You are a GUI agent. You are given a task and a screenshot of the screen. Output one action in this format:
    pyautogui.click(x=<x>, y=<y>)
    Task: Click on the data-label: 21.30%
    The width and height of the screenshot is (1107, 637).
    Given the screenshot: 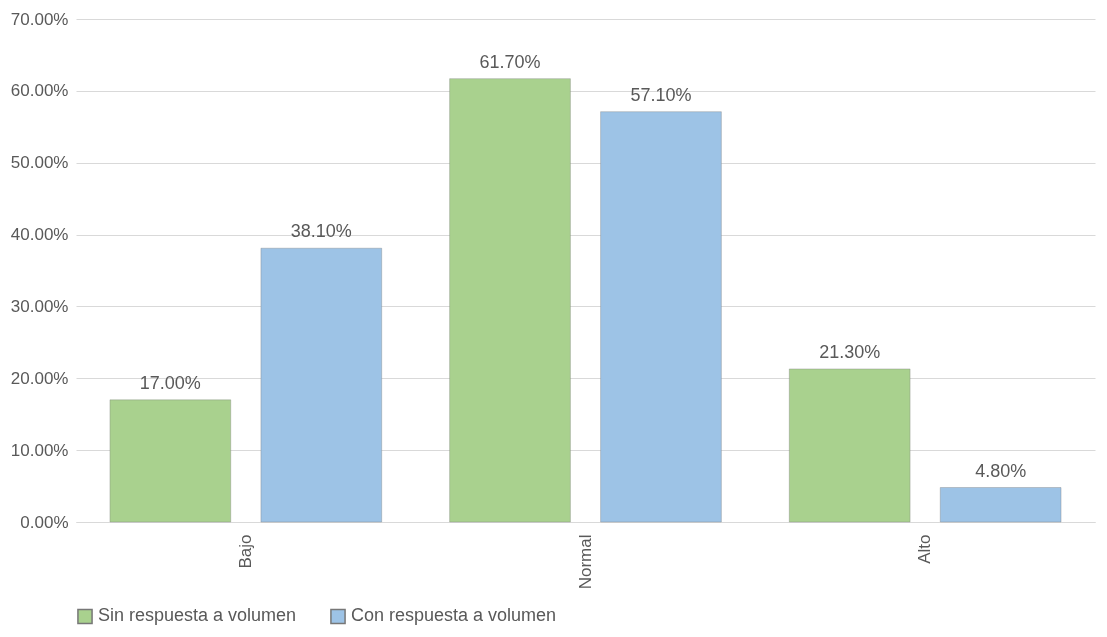 What is the action you would take?
    pyautogui.click(x=850, y=351)
    